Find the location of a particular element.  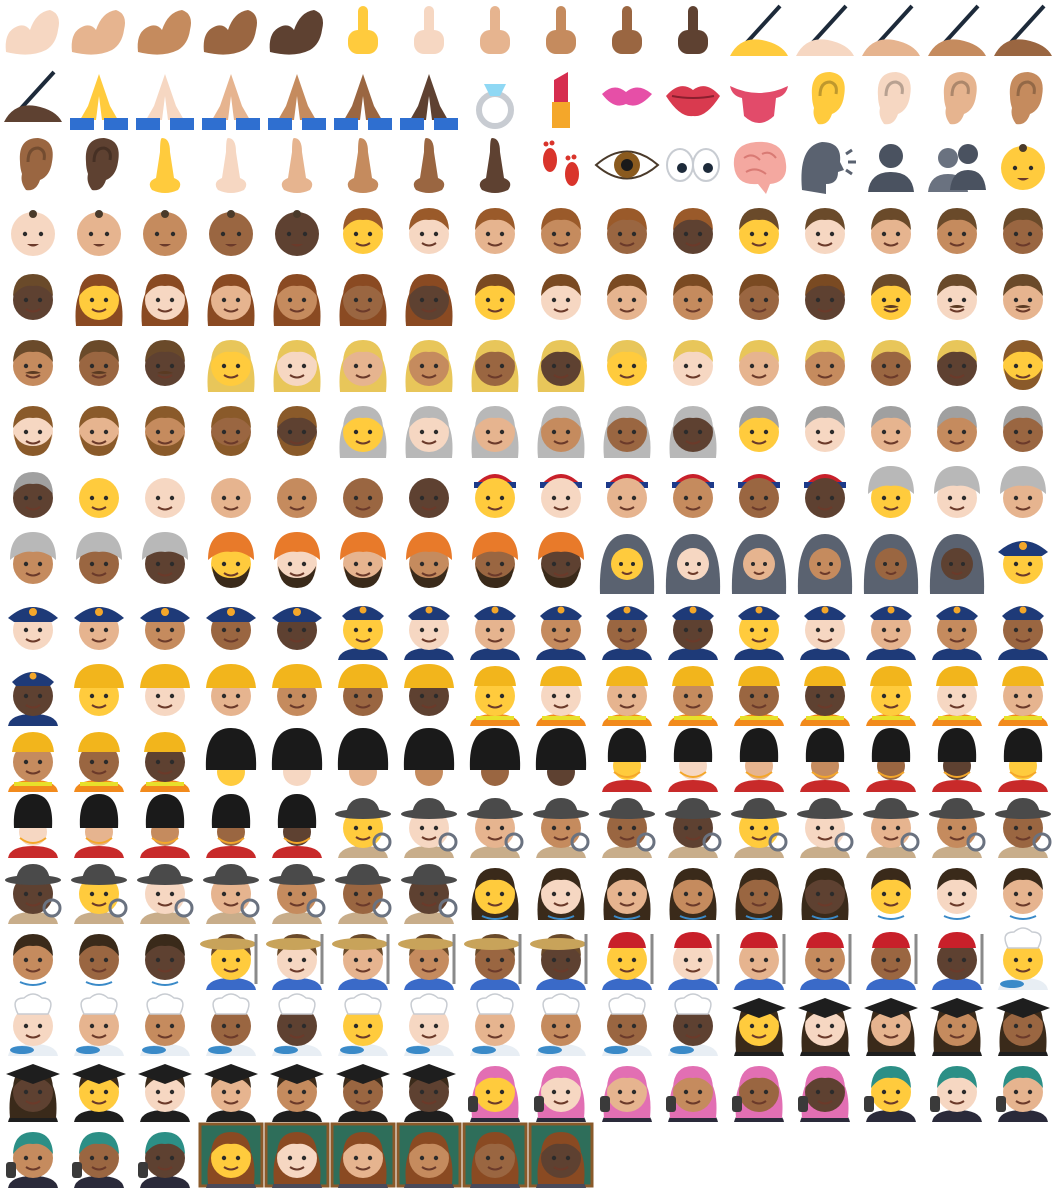

woman-with-turban-graphic-icon is located at coordinates (1023, 492).